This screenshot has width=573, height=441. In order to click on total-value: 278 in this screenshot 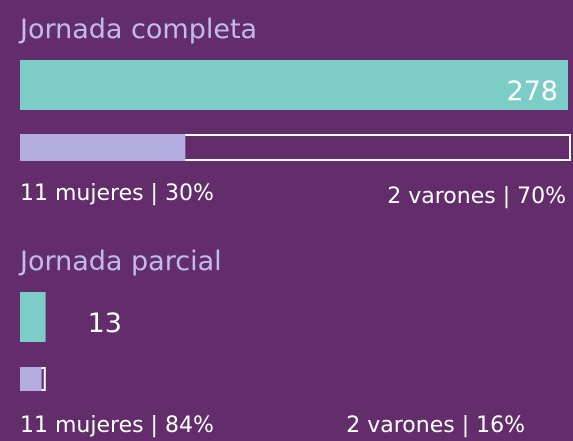, I will do `click(532, 91)`.